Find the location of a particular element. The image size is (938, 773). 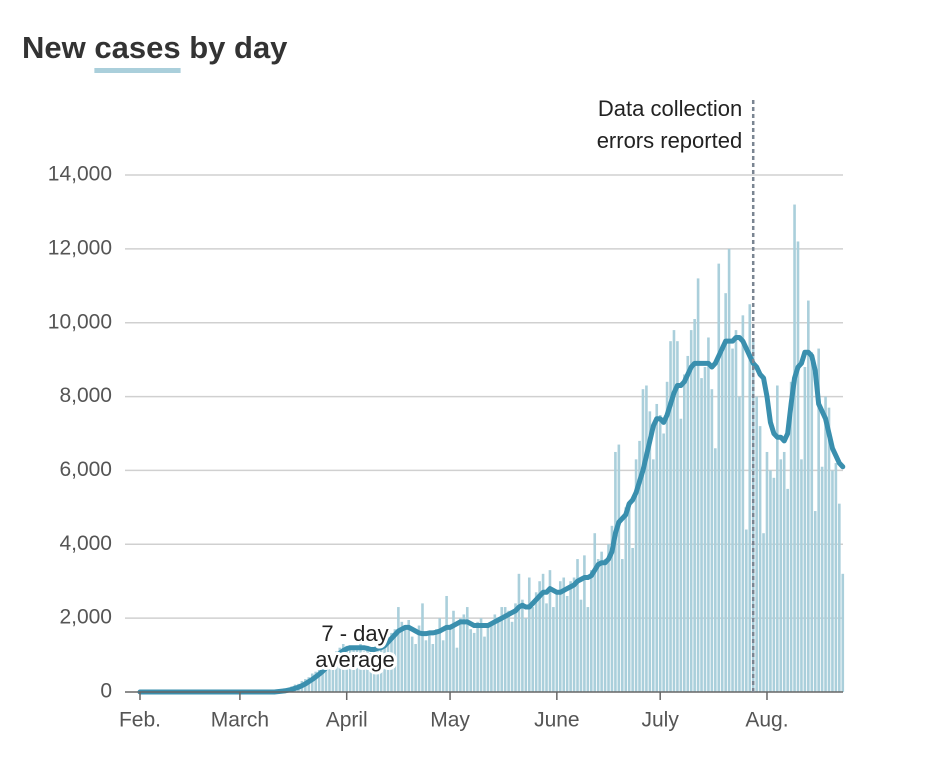

y-tick-label: 10,000 is located at coordinates (80, 321).